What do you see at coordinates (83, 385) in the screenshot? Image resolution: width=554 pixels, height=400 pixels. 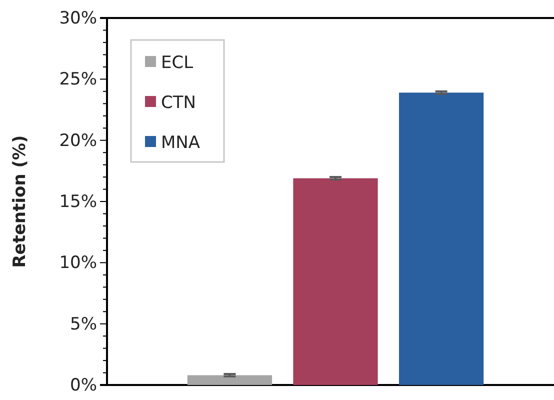 I see `y-tick-label: 0%` at bounding box center [83, 385].